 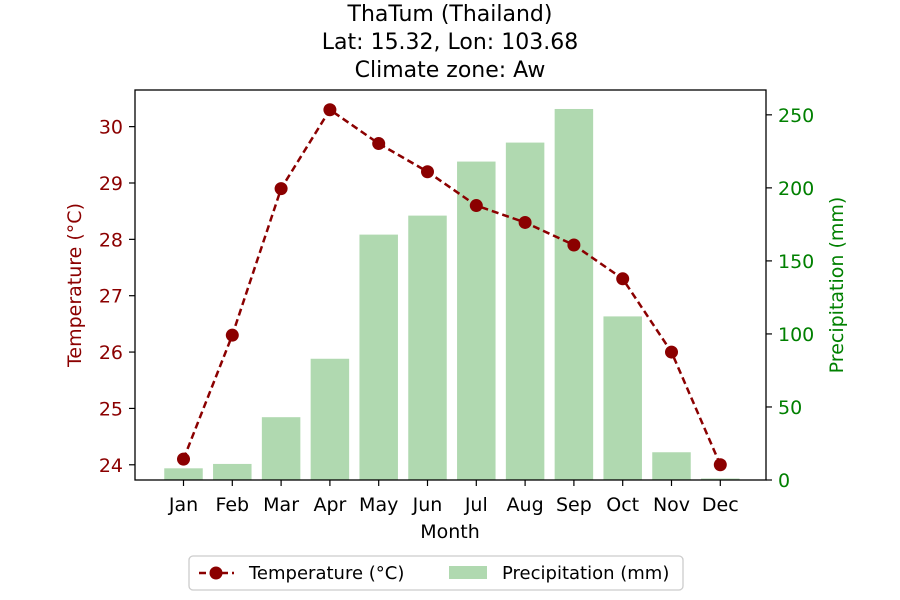 I want to click on left-y-axis: 24 25 26 27 28 29 30, so click(x=117, y=297).